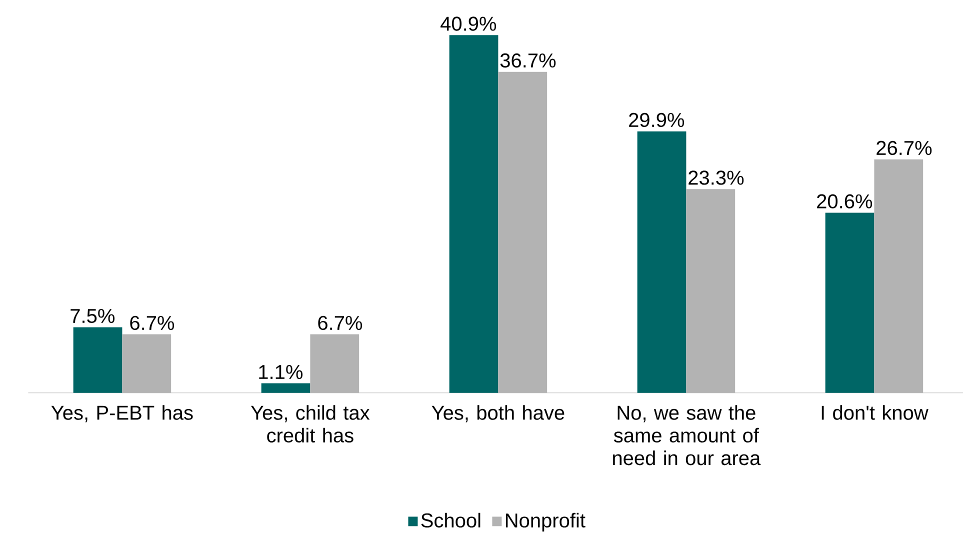 The width and height of the screenshot is (963, 546). What do you see at coordinates (92, 316) in the screenshot?
I see `data-label: 7.5%` at bounding box center [92, 316].